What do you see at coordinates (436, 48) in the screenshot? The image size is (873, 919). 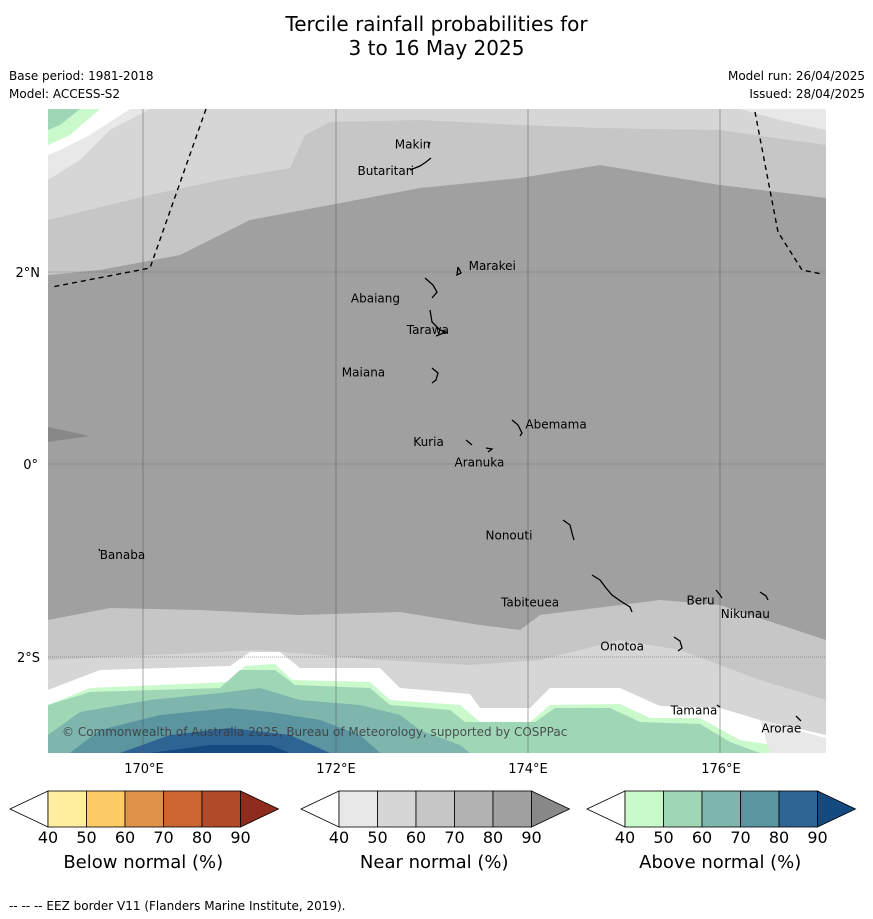 I see `title-line-2: 3 to 16 May 2025` at bounding box center [436, 48].